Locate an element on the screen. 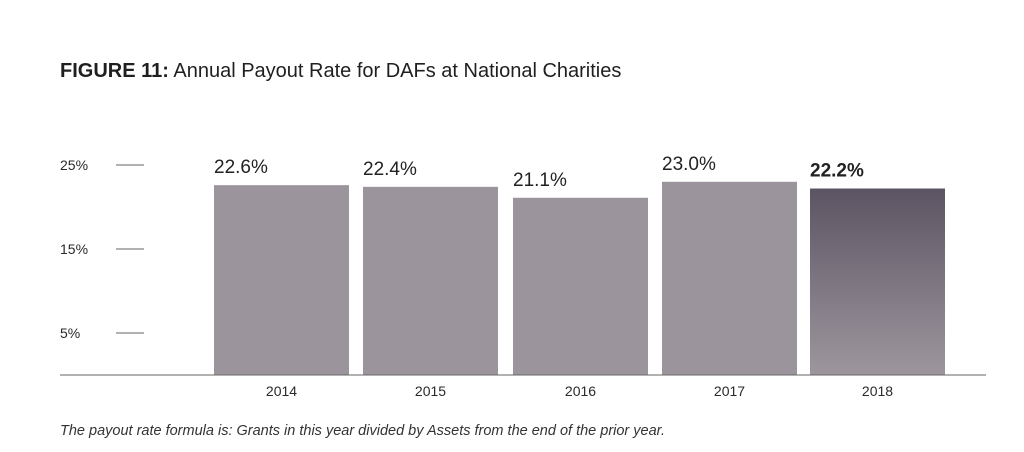  bar-2016 is located at coordinates (580, 286).